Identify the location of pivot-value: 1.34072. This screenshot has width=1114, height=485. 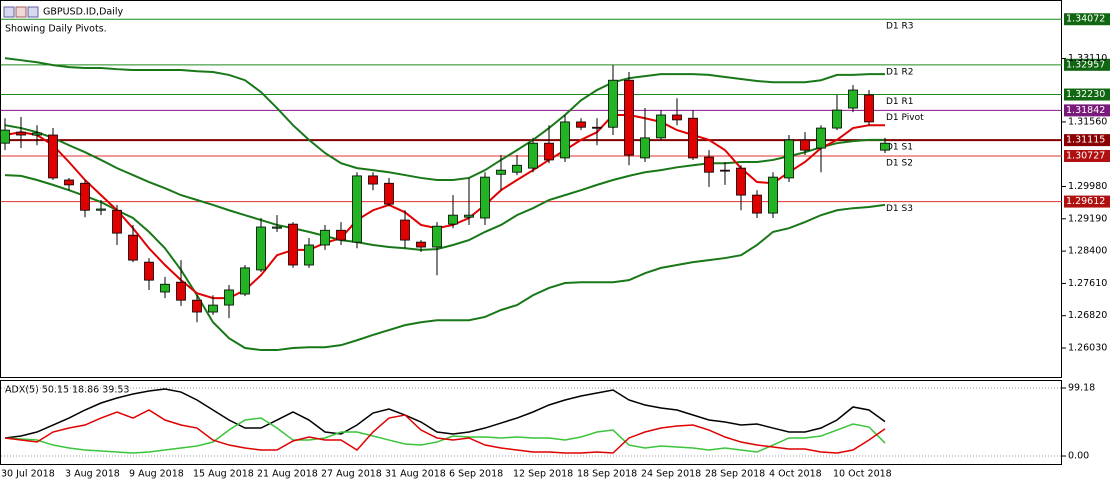
(1085, 19).